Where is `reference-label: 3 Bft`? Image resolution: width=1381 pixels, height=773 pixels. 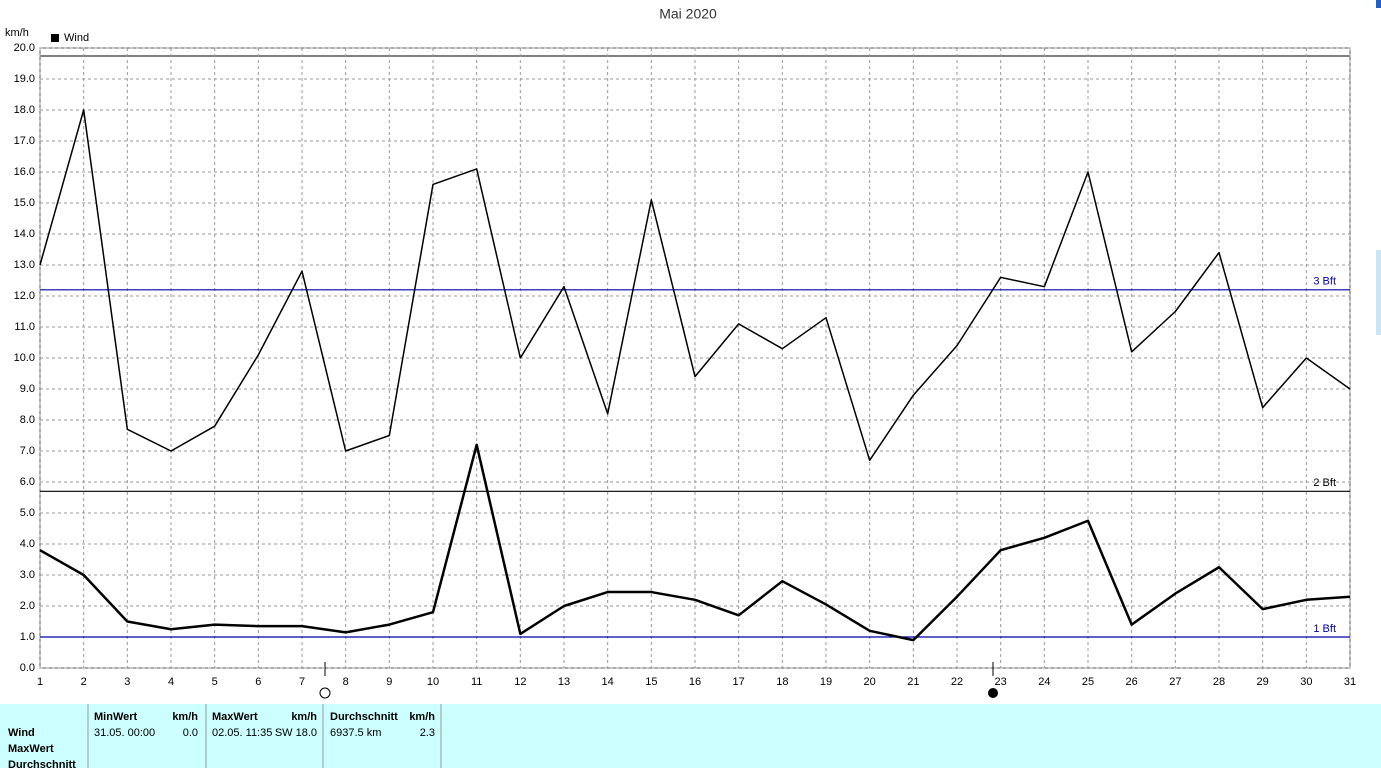 reference-label: 3 Bft is located at coordinates (1324, 282).